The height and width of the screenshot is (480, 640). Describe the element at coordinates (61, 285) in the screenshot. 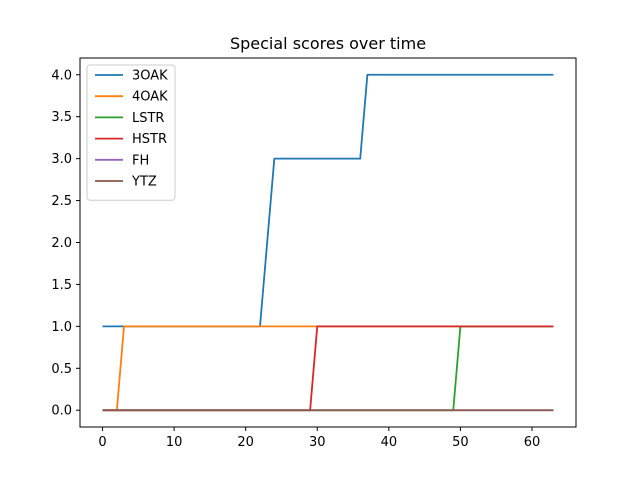

I see `y-tick-label: 1.5` at that location.